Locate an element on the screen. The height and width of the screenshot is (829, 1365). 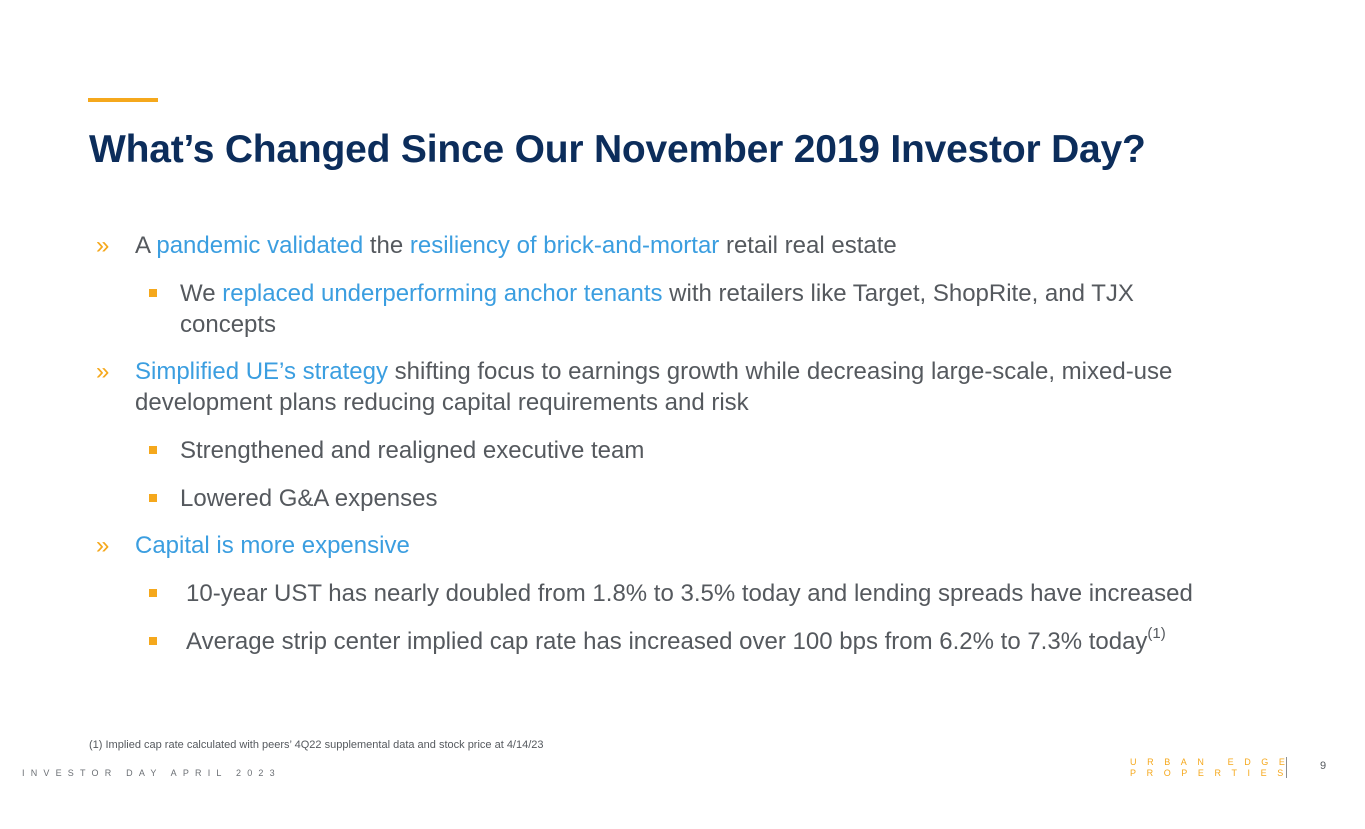
brand-line-2: PROPERTIES is located at coordinates (1212, 773).